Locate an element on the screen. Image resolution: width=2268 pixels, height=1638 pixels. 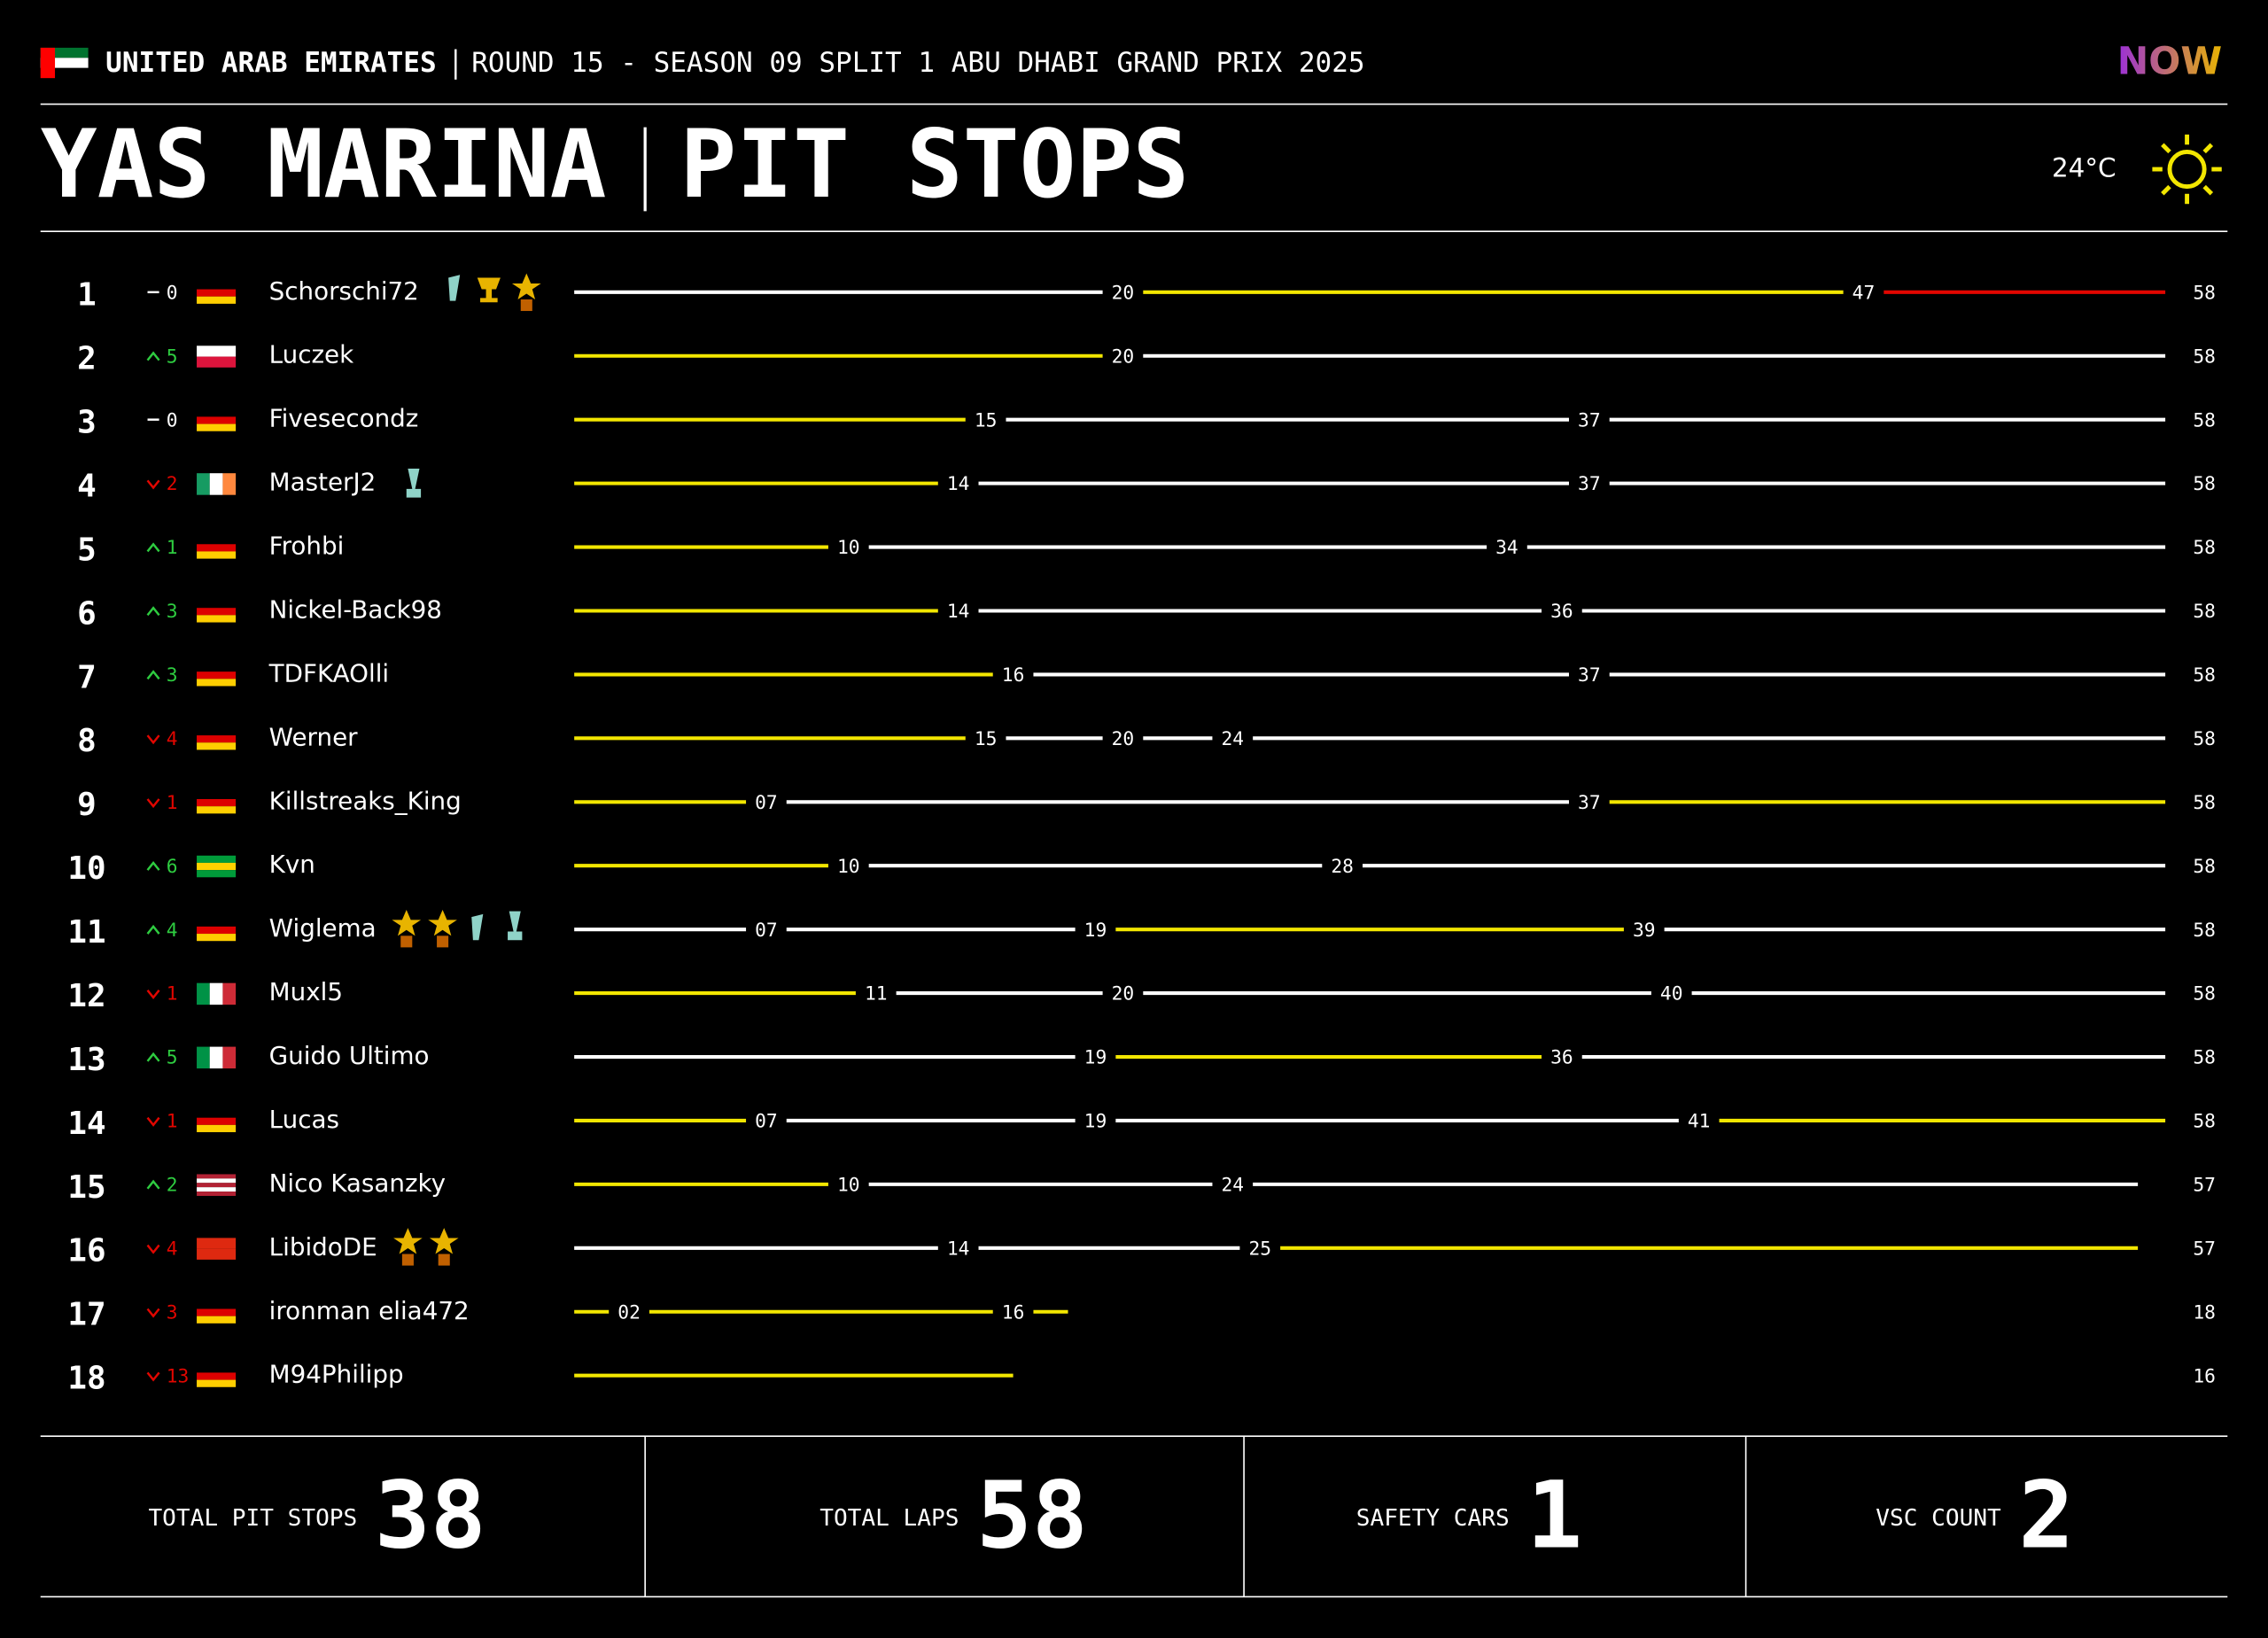
position: 2 is located at coordinates (87, 359).